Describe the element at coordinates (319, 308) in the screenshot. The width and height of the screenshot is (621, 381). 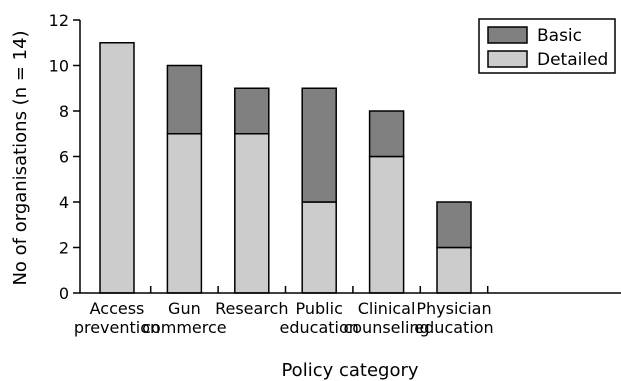
I see `category-label: Public` at that location.